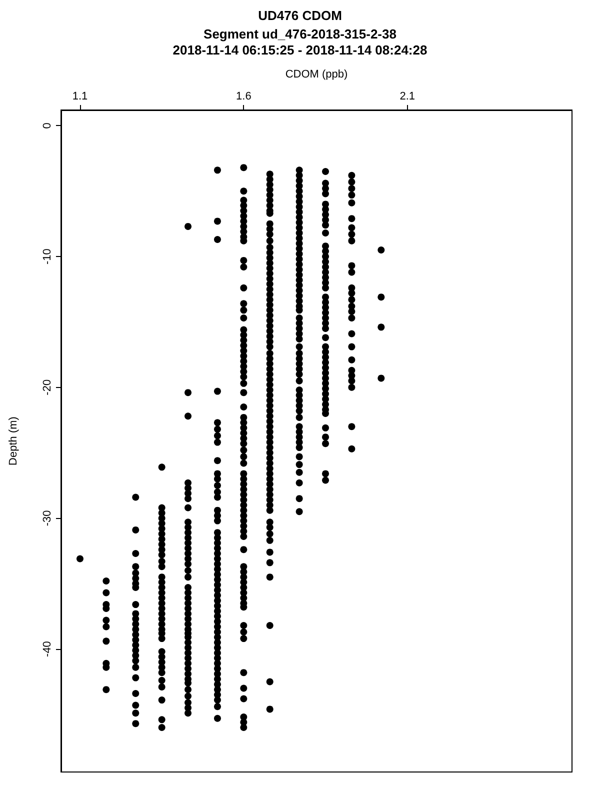  I want to click on x-tick-label: 1.6, so click(244, 96).